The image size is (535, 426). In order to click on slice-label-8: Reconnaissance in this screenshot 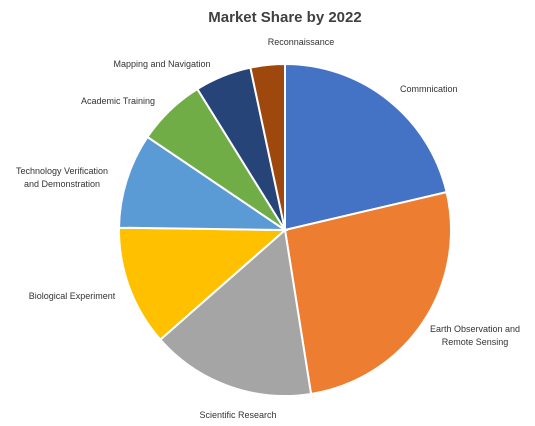, I will do `click(301, 42)`.